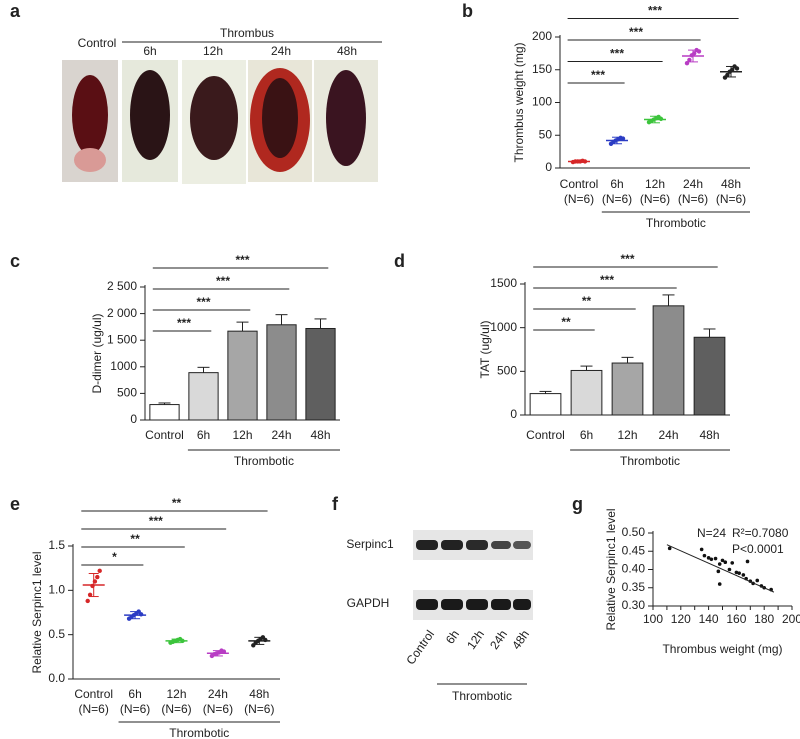 This screenshot has width=800, height=739. Describe the element at coordinates (709, 619) in the screenshot. I see `x-tick-label: 140` at that location.